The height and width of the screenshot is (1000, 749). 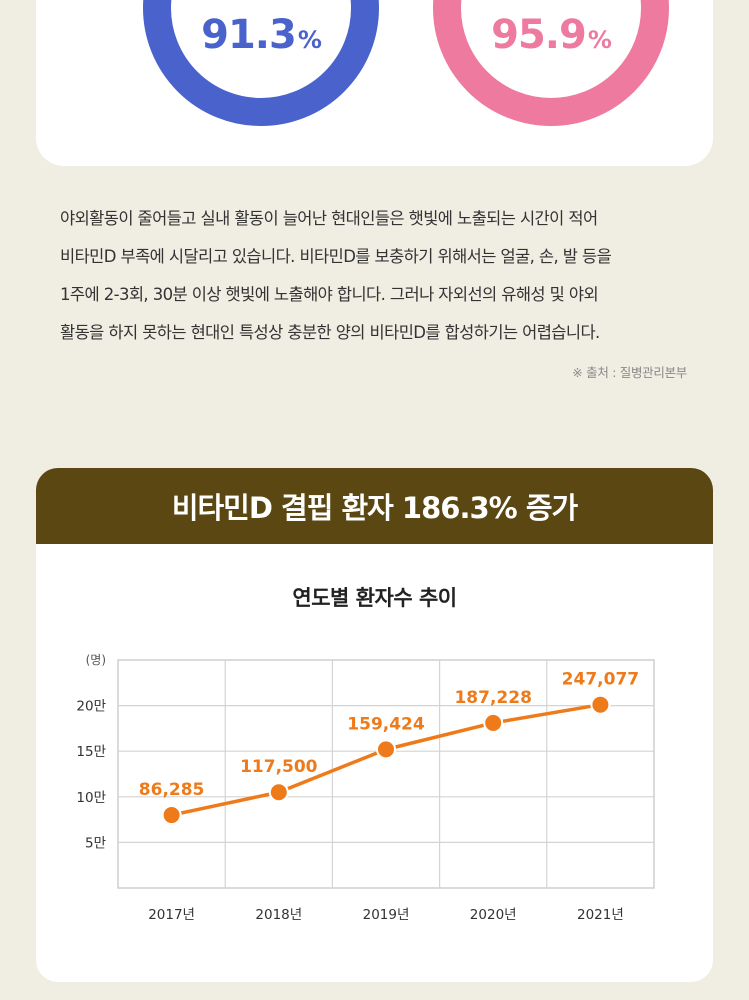 I want to click on right-percentage: 95.9%, so click(x=551, y=35).